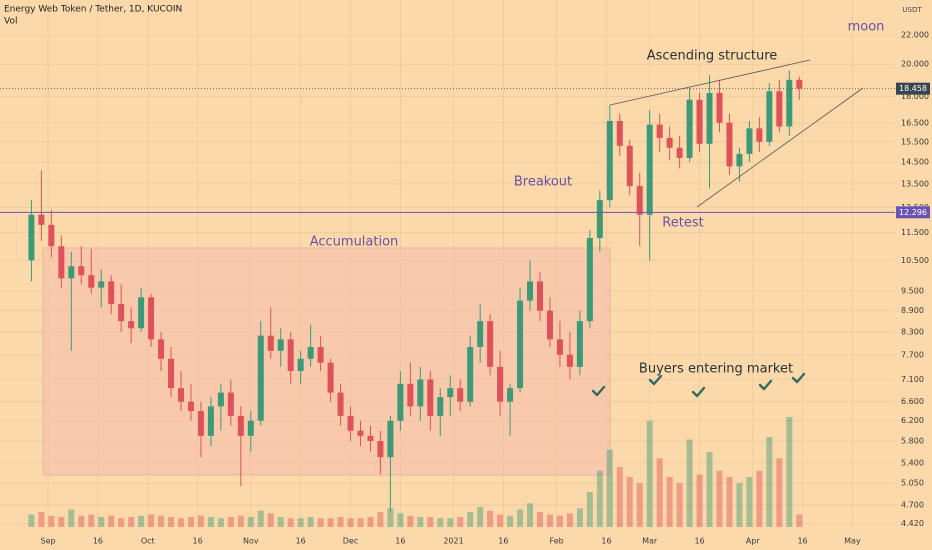 This screenshot has height=550, width=932. I want to click on currency-label: USDT, so click(912, 10).